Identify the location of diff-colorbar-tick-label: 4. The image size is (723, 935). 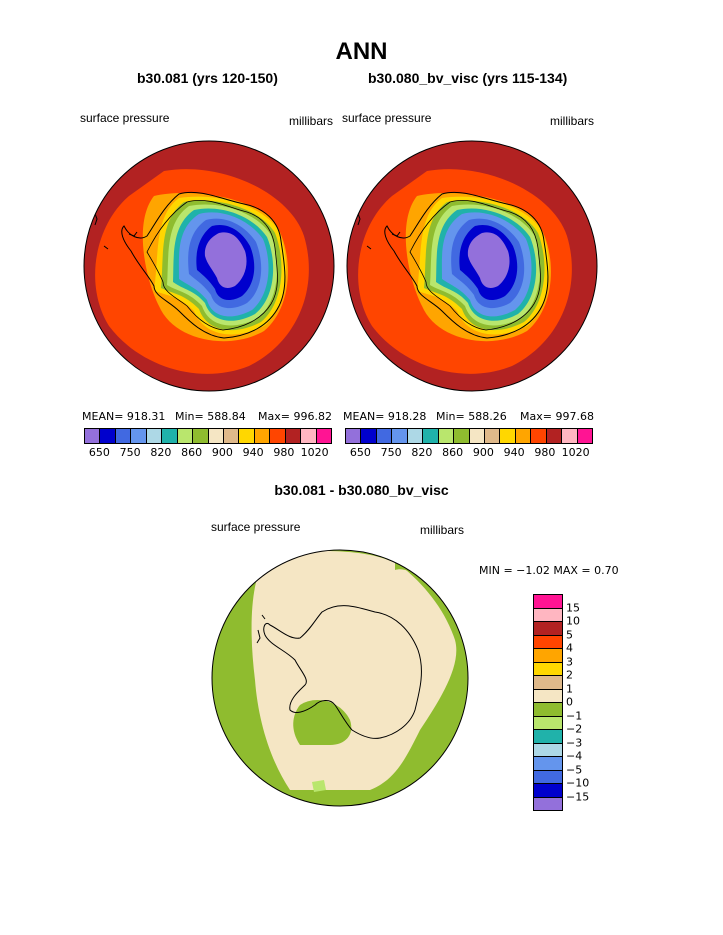
(569, 648).